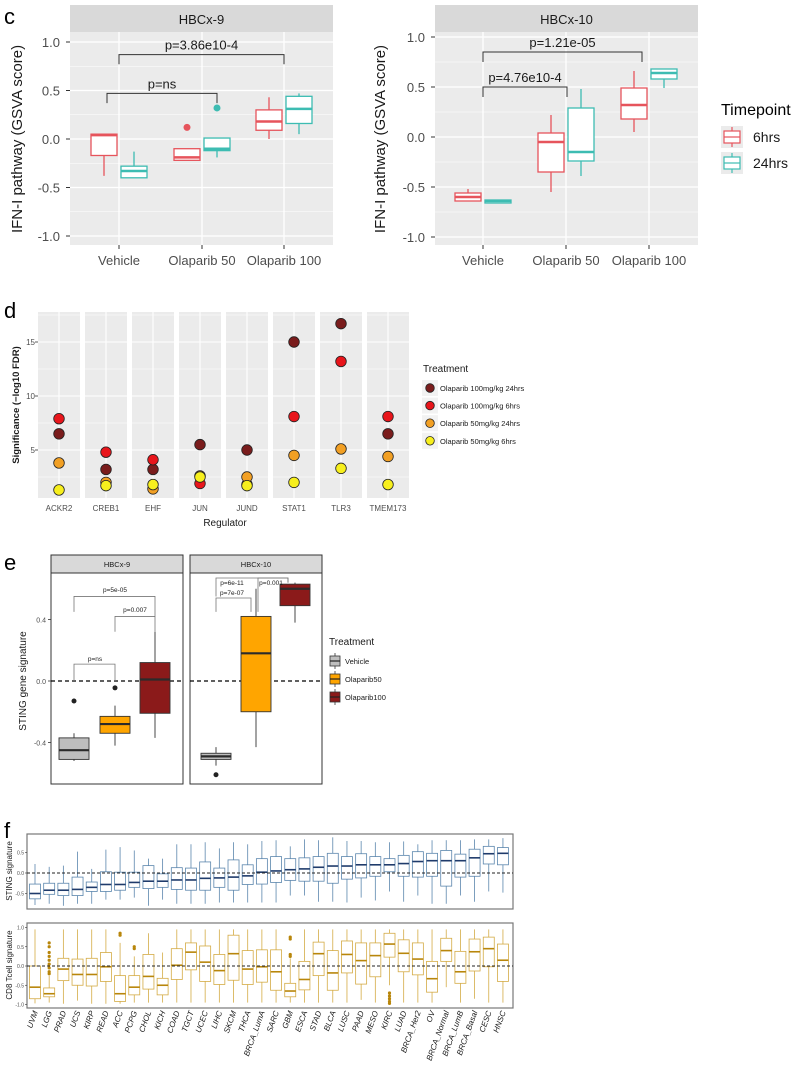 This screenshot has height=1074, width=800. I want to click on x-tick-label: JUND, so click(247, 508).